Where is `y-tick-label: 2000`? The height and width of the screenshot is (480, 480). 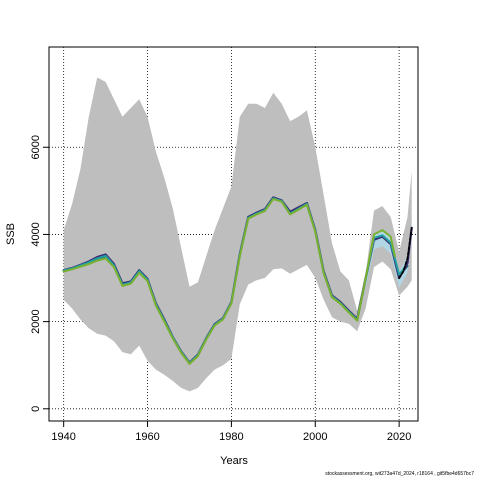 y-tick-label: 2000 is located at coordinates (36, 321).